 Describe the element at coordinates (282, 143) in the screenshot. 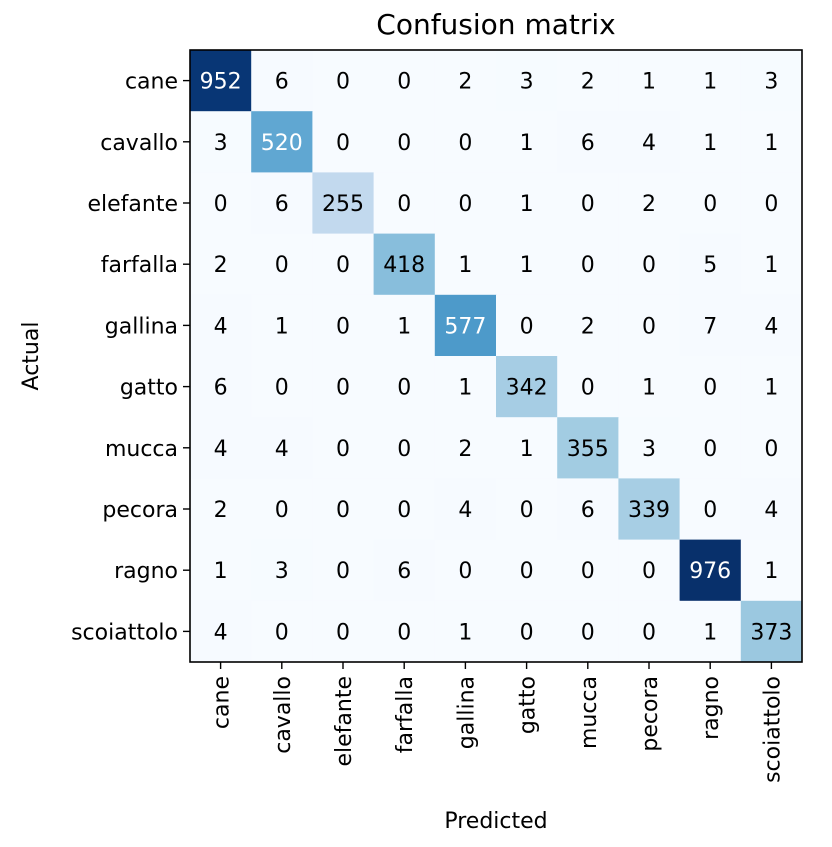

I see `cell-value-label: 520` at that location.